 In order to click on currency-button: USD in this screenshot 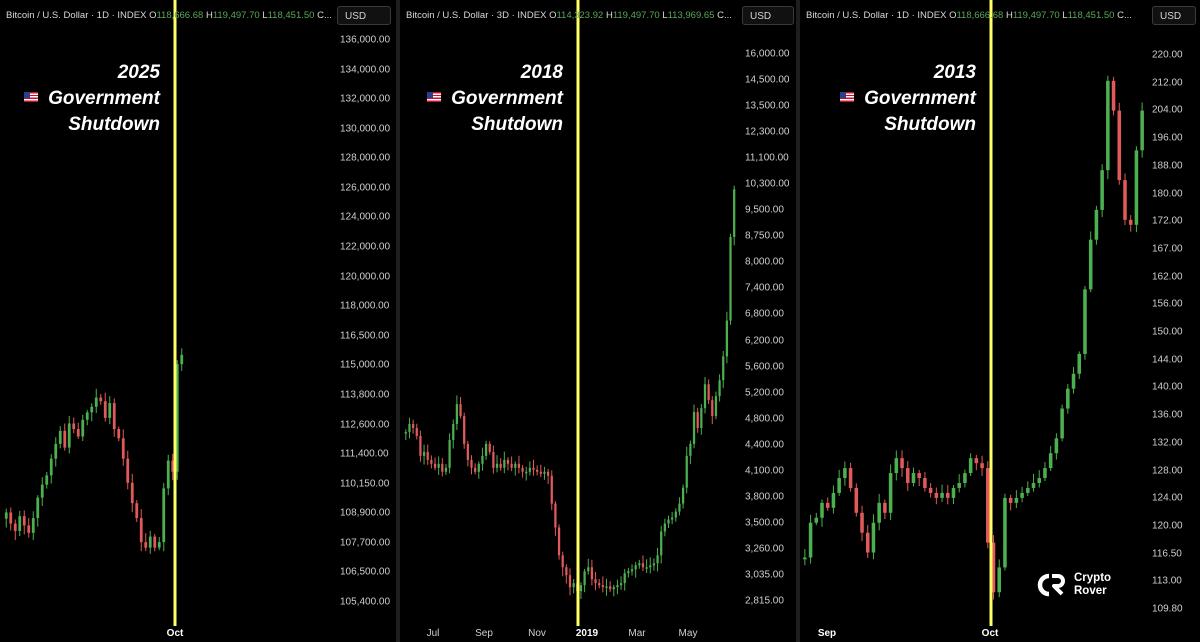, I will do `click(1174, 15)`.